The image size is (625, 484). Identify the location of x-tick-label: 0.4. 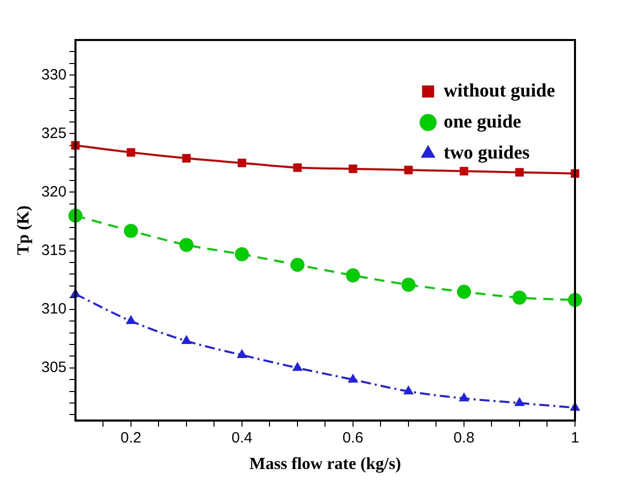
(242, 438).